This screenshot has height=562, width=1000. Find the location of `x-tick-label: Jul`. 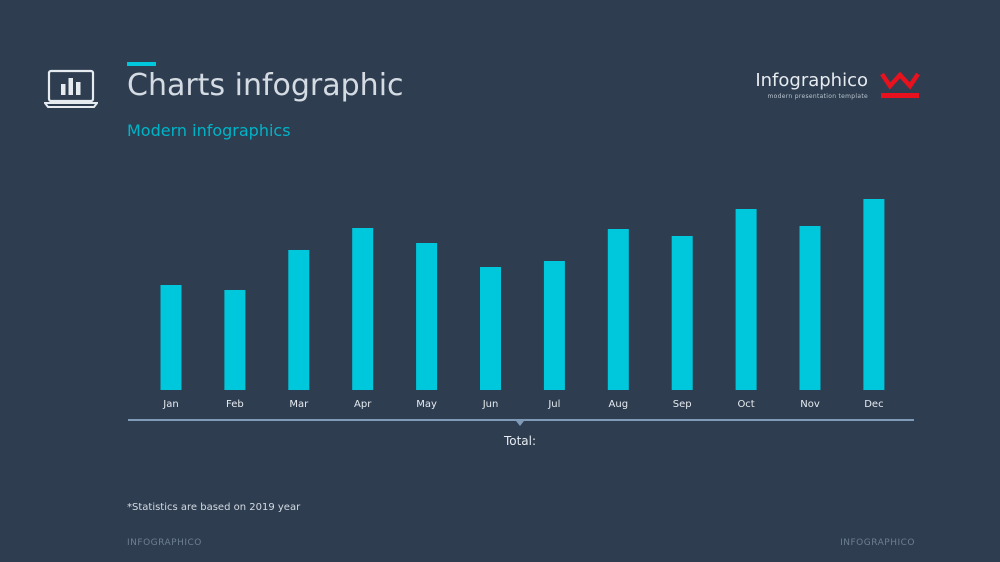

x-tick-label: Jul is located at coordinates (553, 404).